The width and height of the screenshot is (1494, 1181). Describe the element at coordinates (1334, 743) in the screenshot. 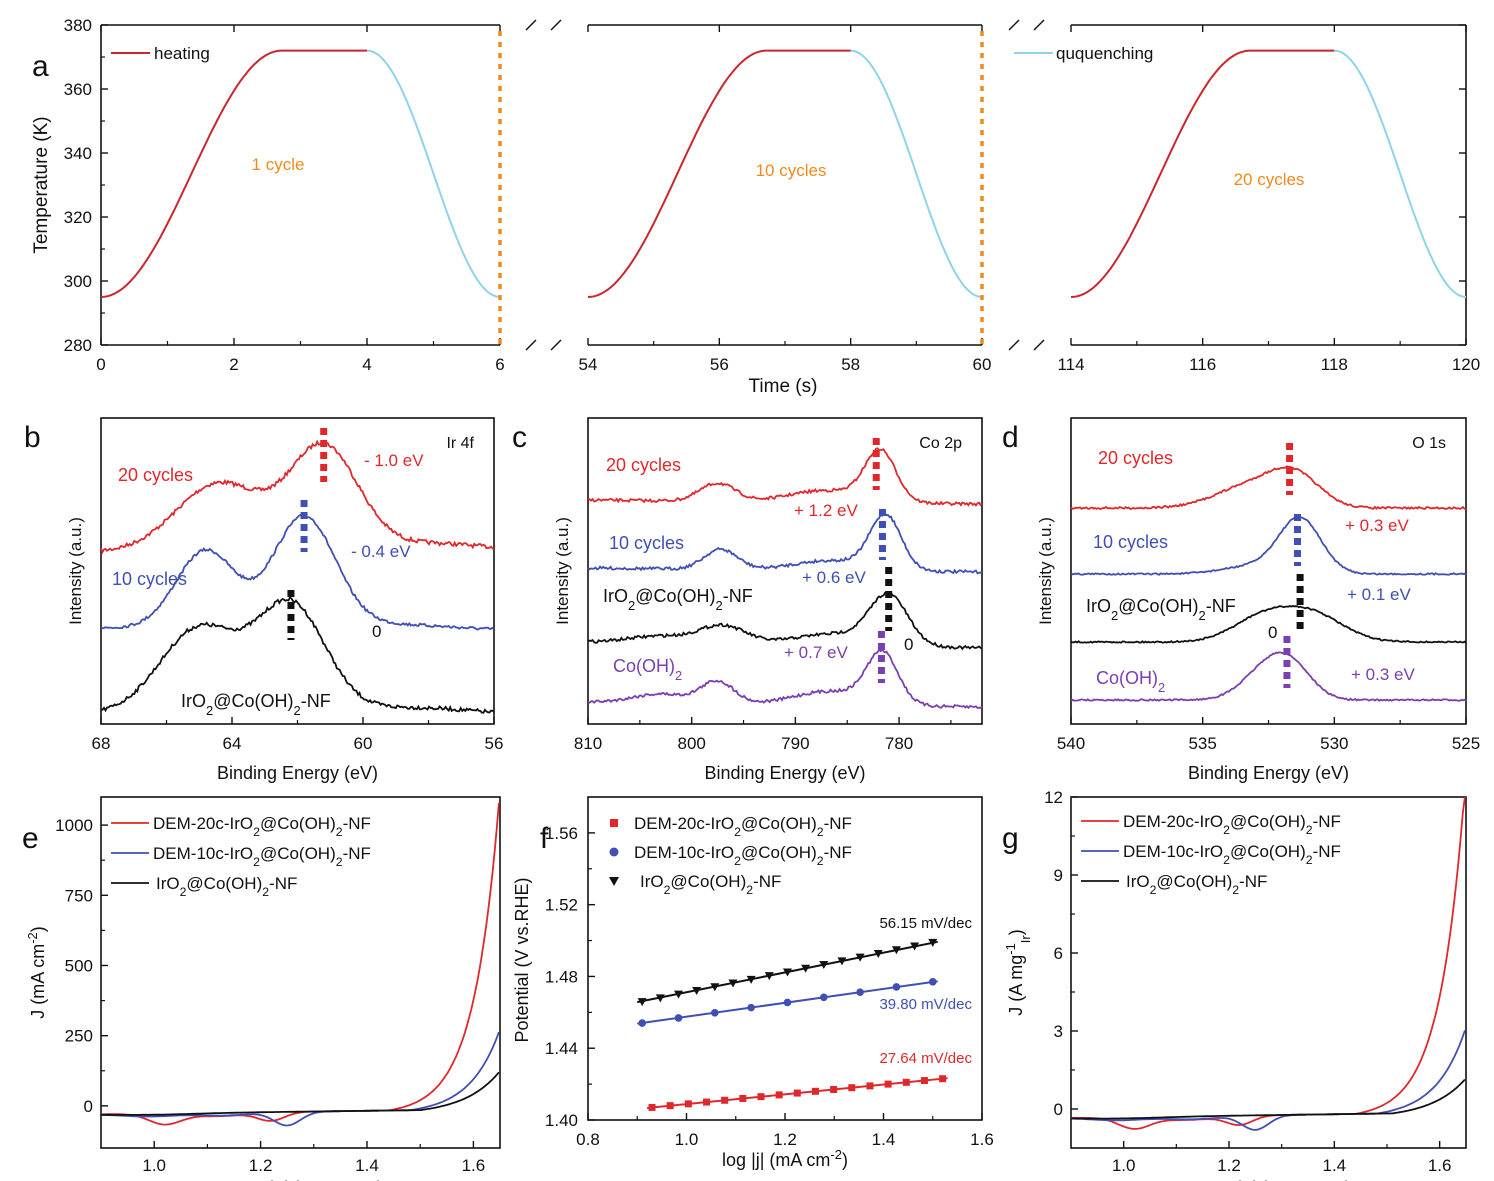

I see `x-tick-label: 530` at that location.